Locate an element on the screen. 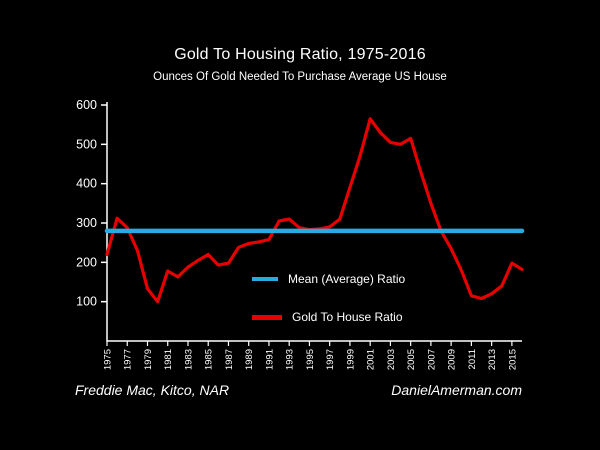  x-tick-label: 2007 is located at coordinates (431, 359).